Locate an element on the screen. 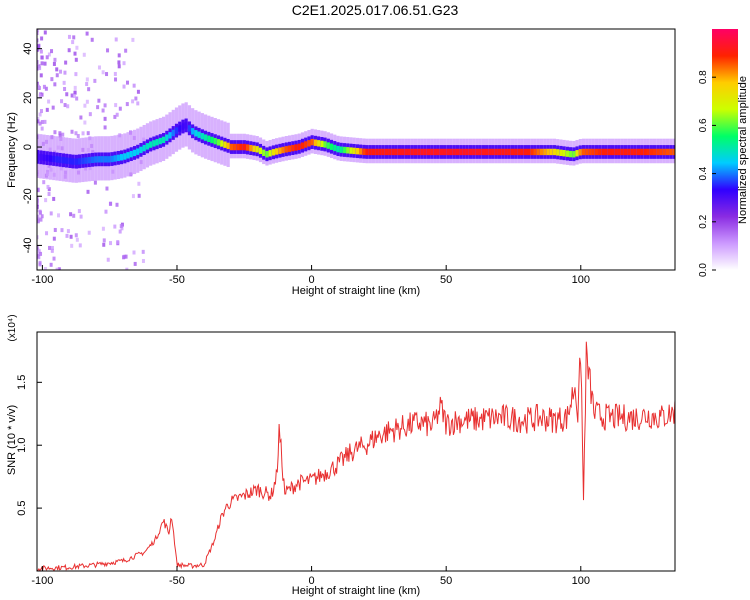 The image size is (750, 600). x-tick-label: 100 is located at coordinates (581, 280).